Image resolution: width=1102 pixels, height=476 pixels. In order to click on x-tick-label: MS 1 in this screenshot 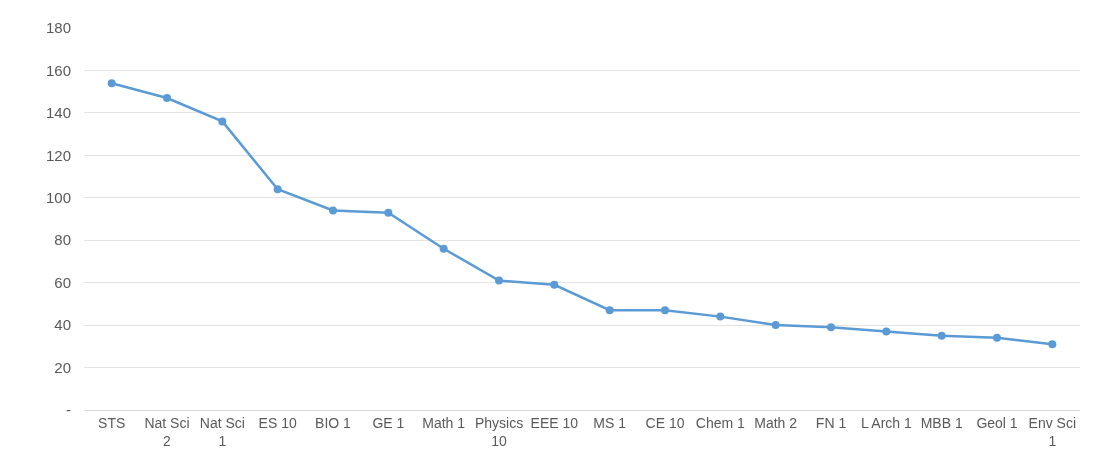, I will do `click(610, 422)`.